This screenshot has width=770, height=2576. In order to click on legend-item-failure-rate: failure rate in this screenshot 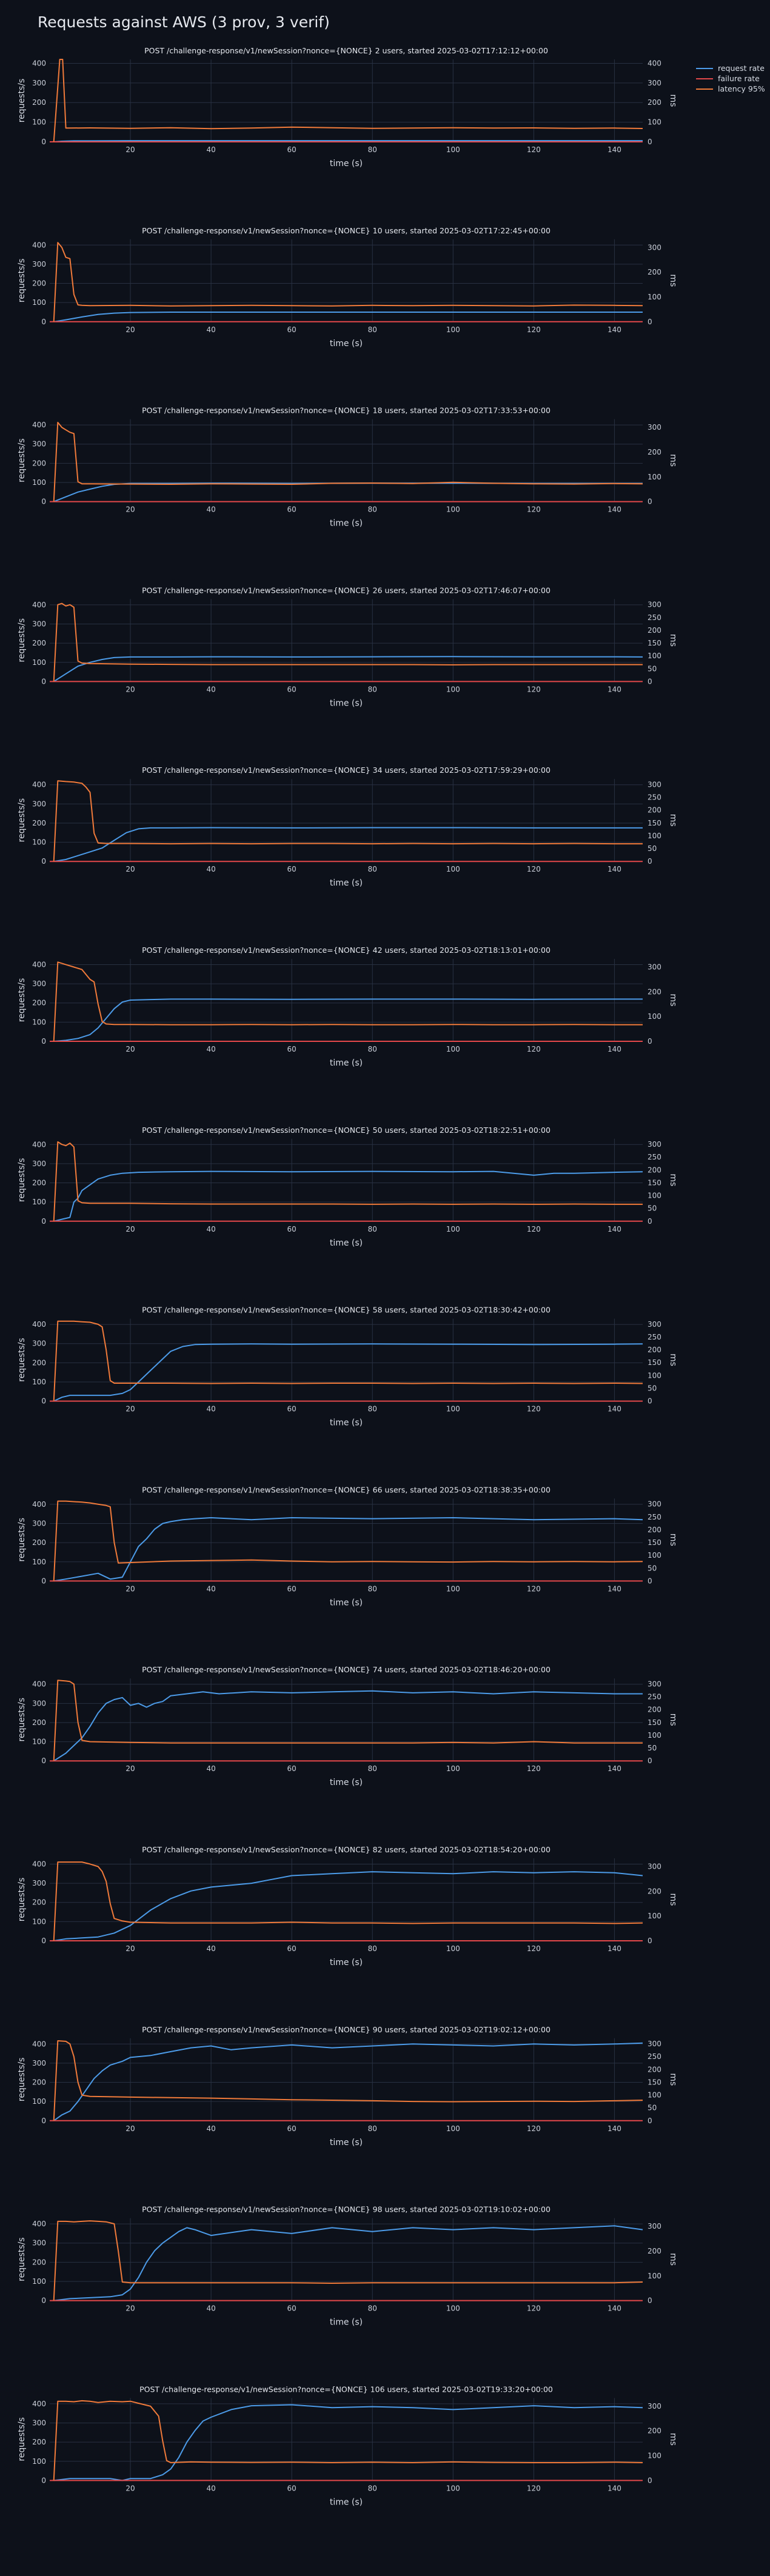, I will do `click(730, 79)`.